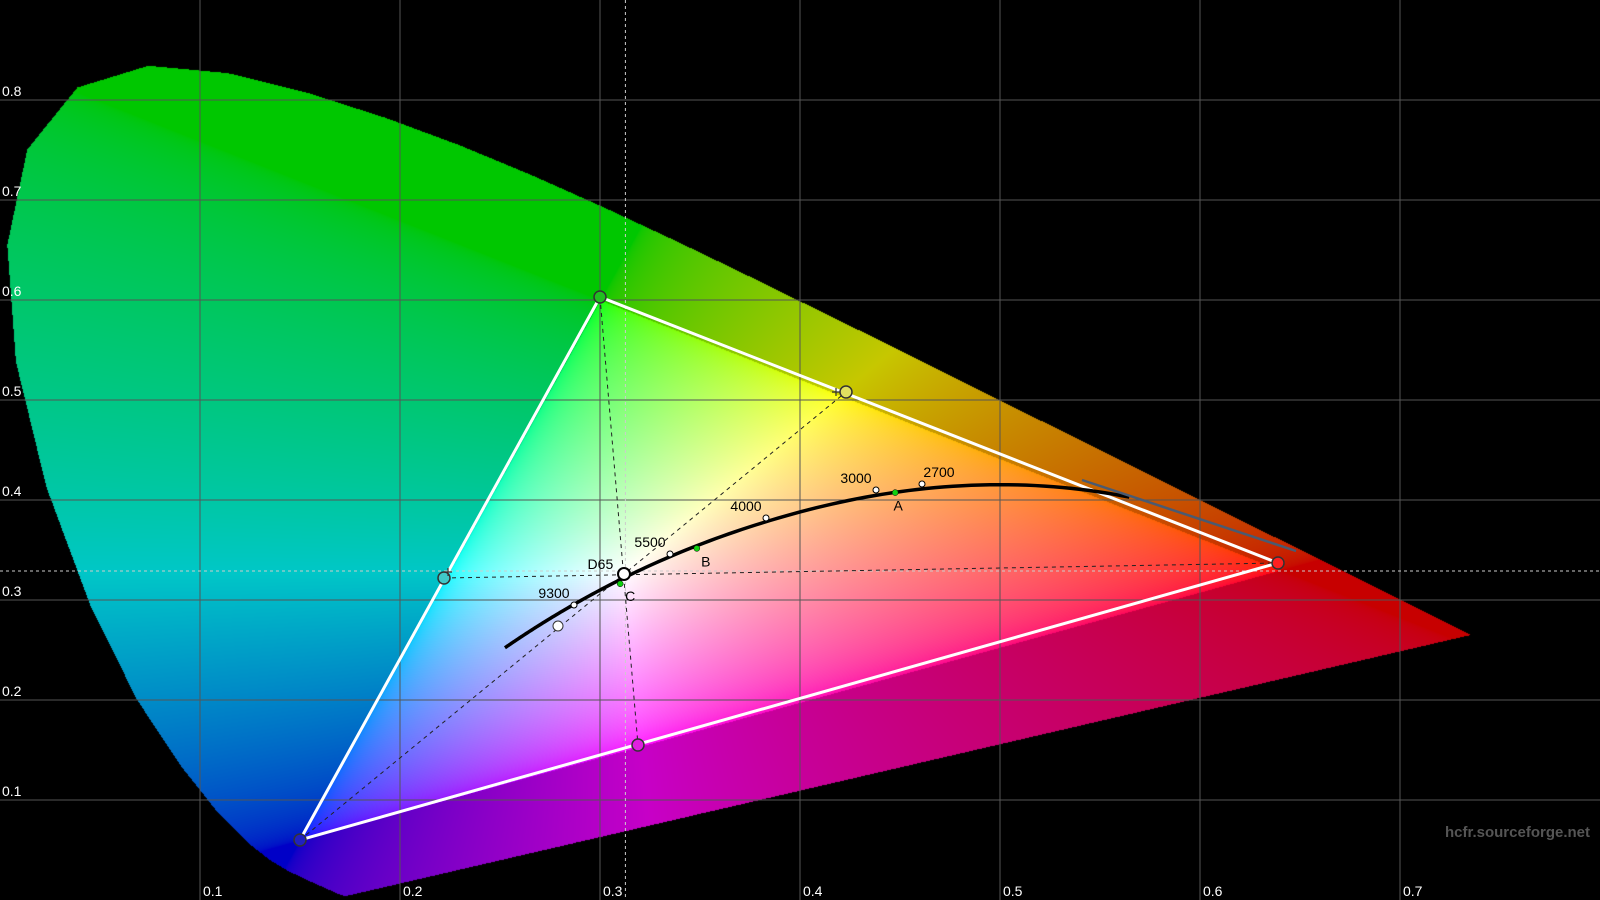  Describe the element at coordinates (813, 891) in the screenshot. I see `x-tick-label: 0.4` at that location.